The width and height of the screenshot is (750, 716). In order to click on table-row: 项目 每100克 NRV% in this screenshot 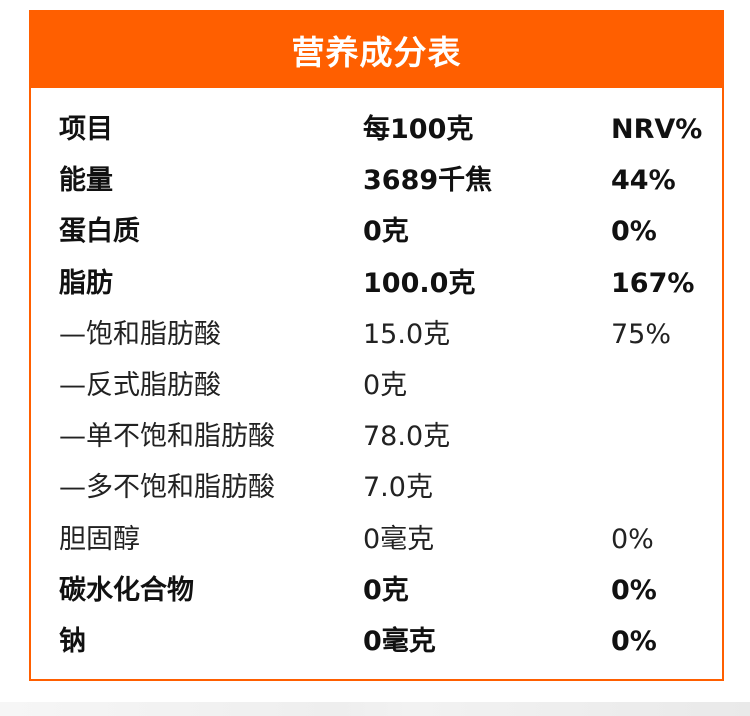, I will do `click(381, 129)`.